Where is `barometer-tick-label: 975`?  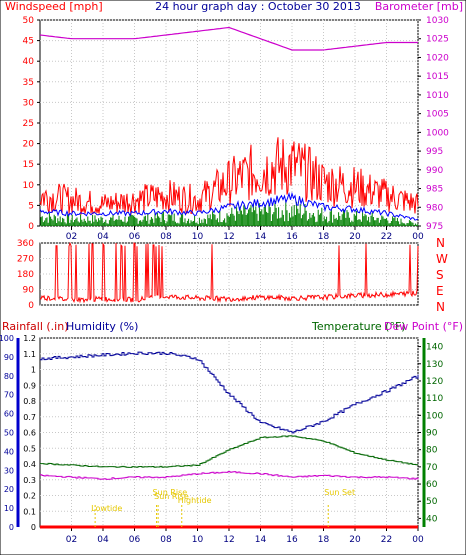
barometer-tick-label: 975 is located at coordinates (434, 227).